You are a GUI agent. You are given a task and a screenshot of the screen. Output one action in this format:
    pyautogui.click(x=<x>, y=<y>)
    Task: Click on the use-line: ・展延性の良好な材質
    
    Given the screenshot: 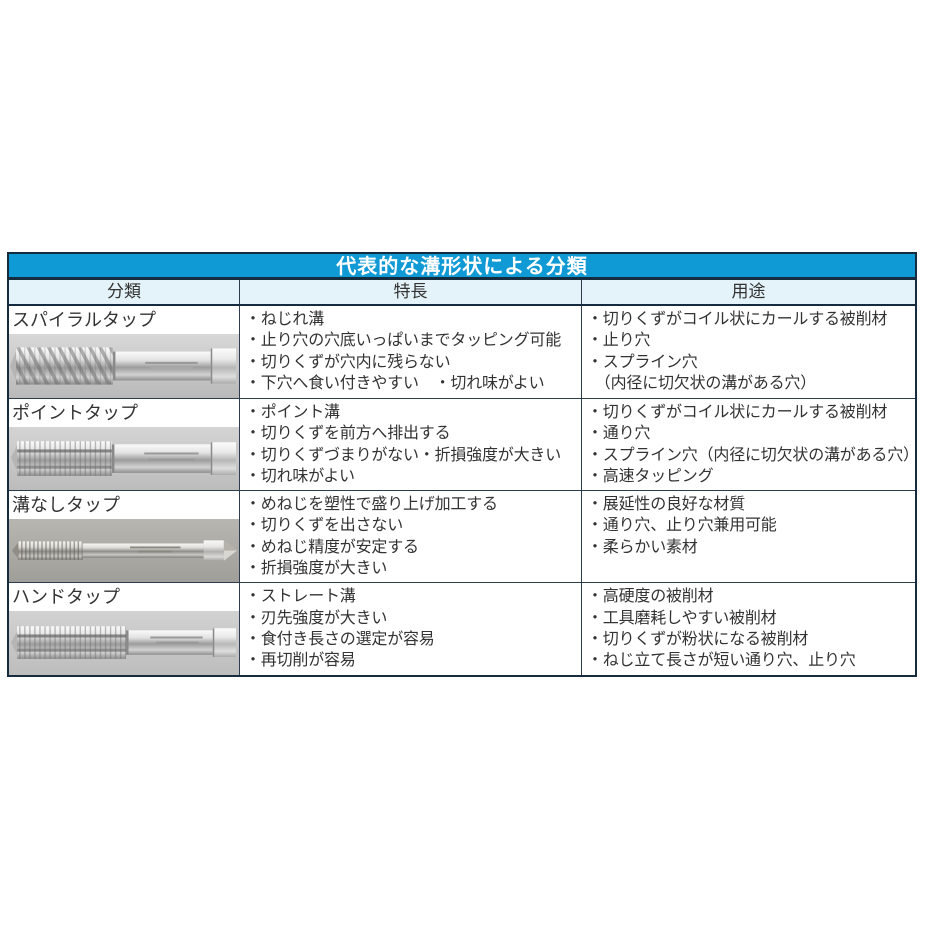 What is the action you would take?
    pyautogui.click(x=666, y=505)
    